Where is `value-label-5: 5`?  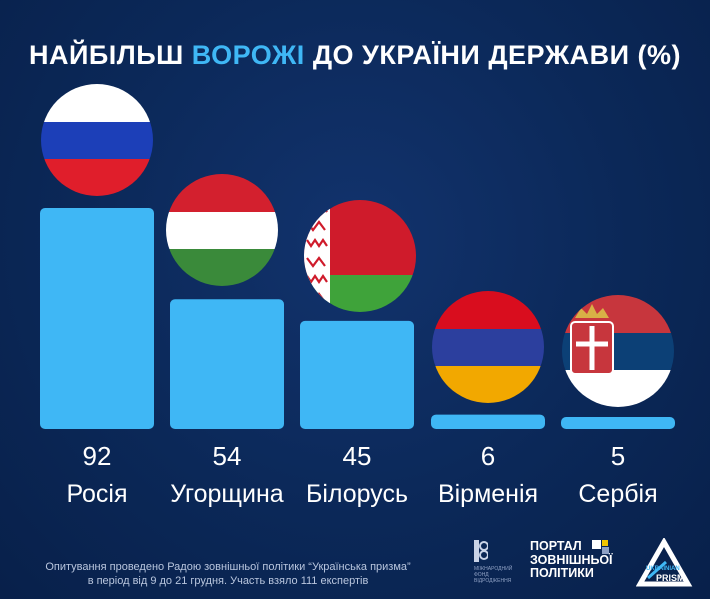 value-label-5: 5 is located at coordinates (618, 456).